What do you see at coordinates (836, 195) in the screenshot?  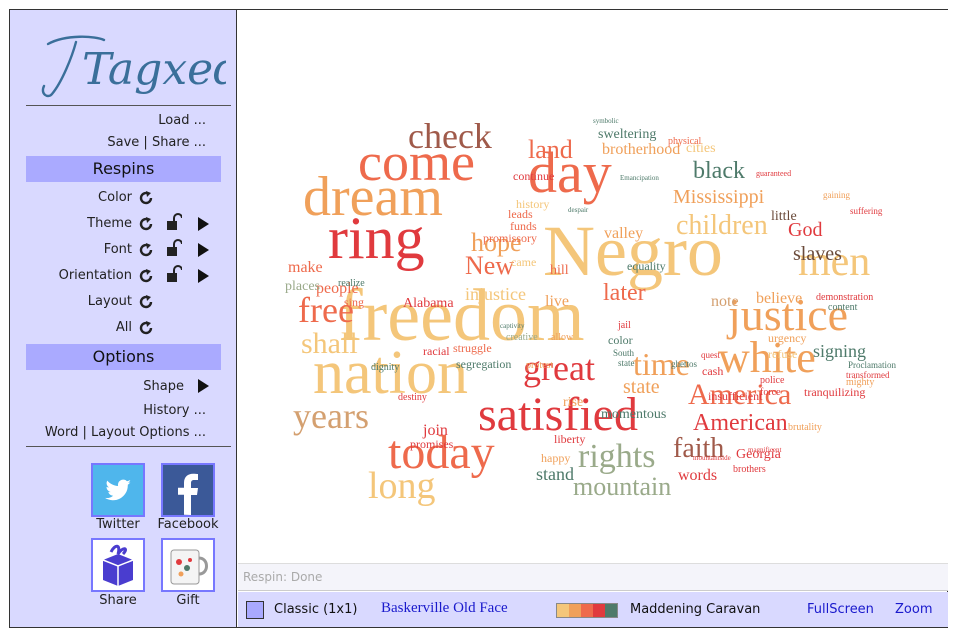 I see `word-gaining: gaining` at bounding box center [836, 195].